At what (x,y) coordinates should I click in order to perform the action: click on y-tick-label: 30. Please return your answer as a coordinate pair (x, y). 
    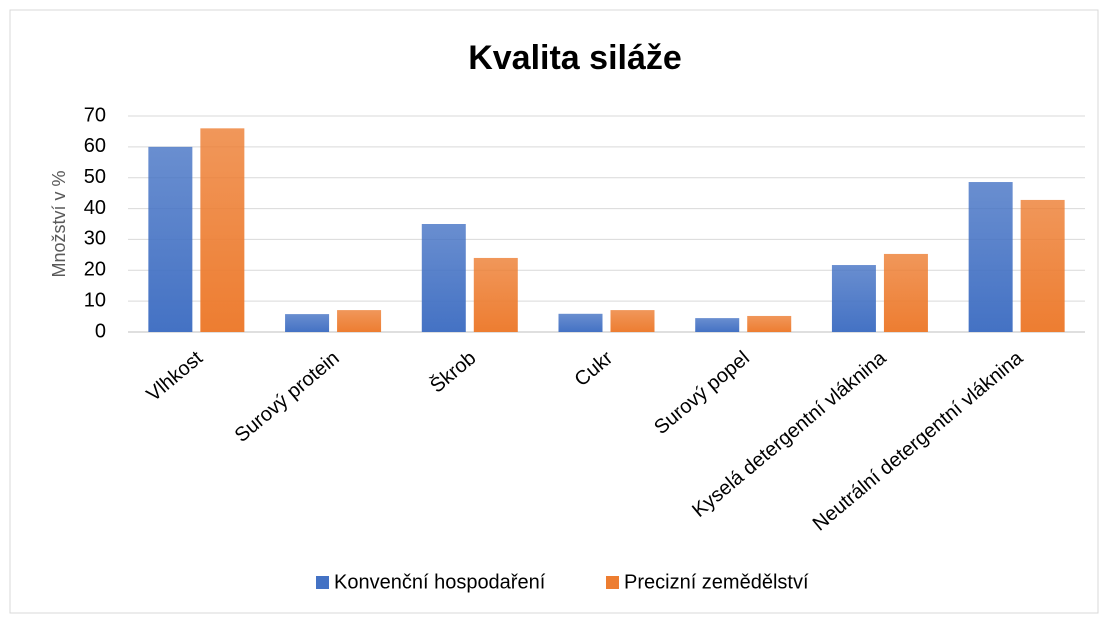
    Looking at the image, I should click on (95, 239).